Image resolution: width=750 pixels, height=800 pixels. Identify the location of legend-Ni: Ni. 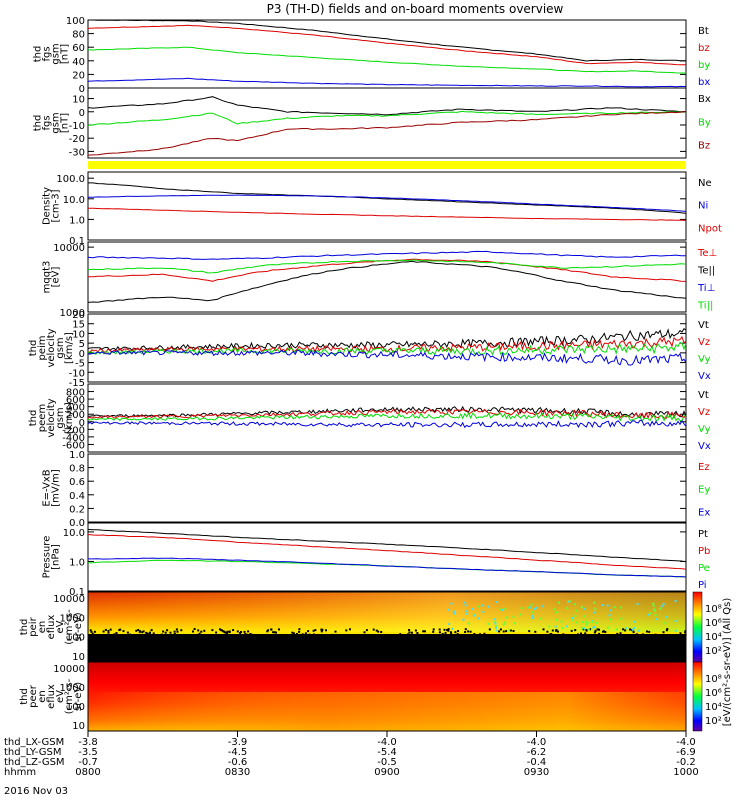
(703, 206).